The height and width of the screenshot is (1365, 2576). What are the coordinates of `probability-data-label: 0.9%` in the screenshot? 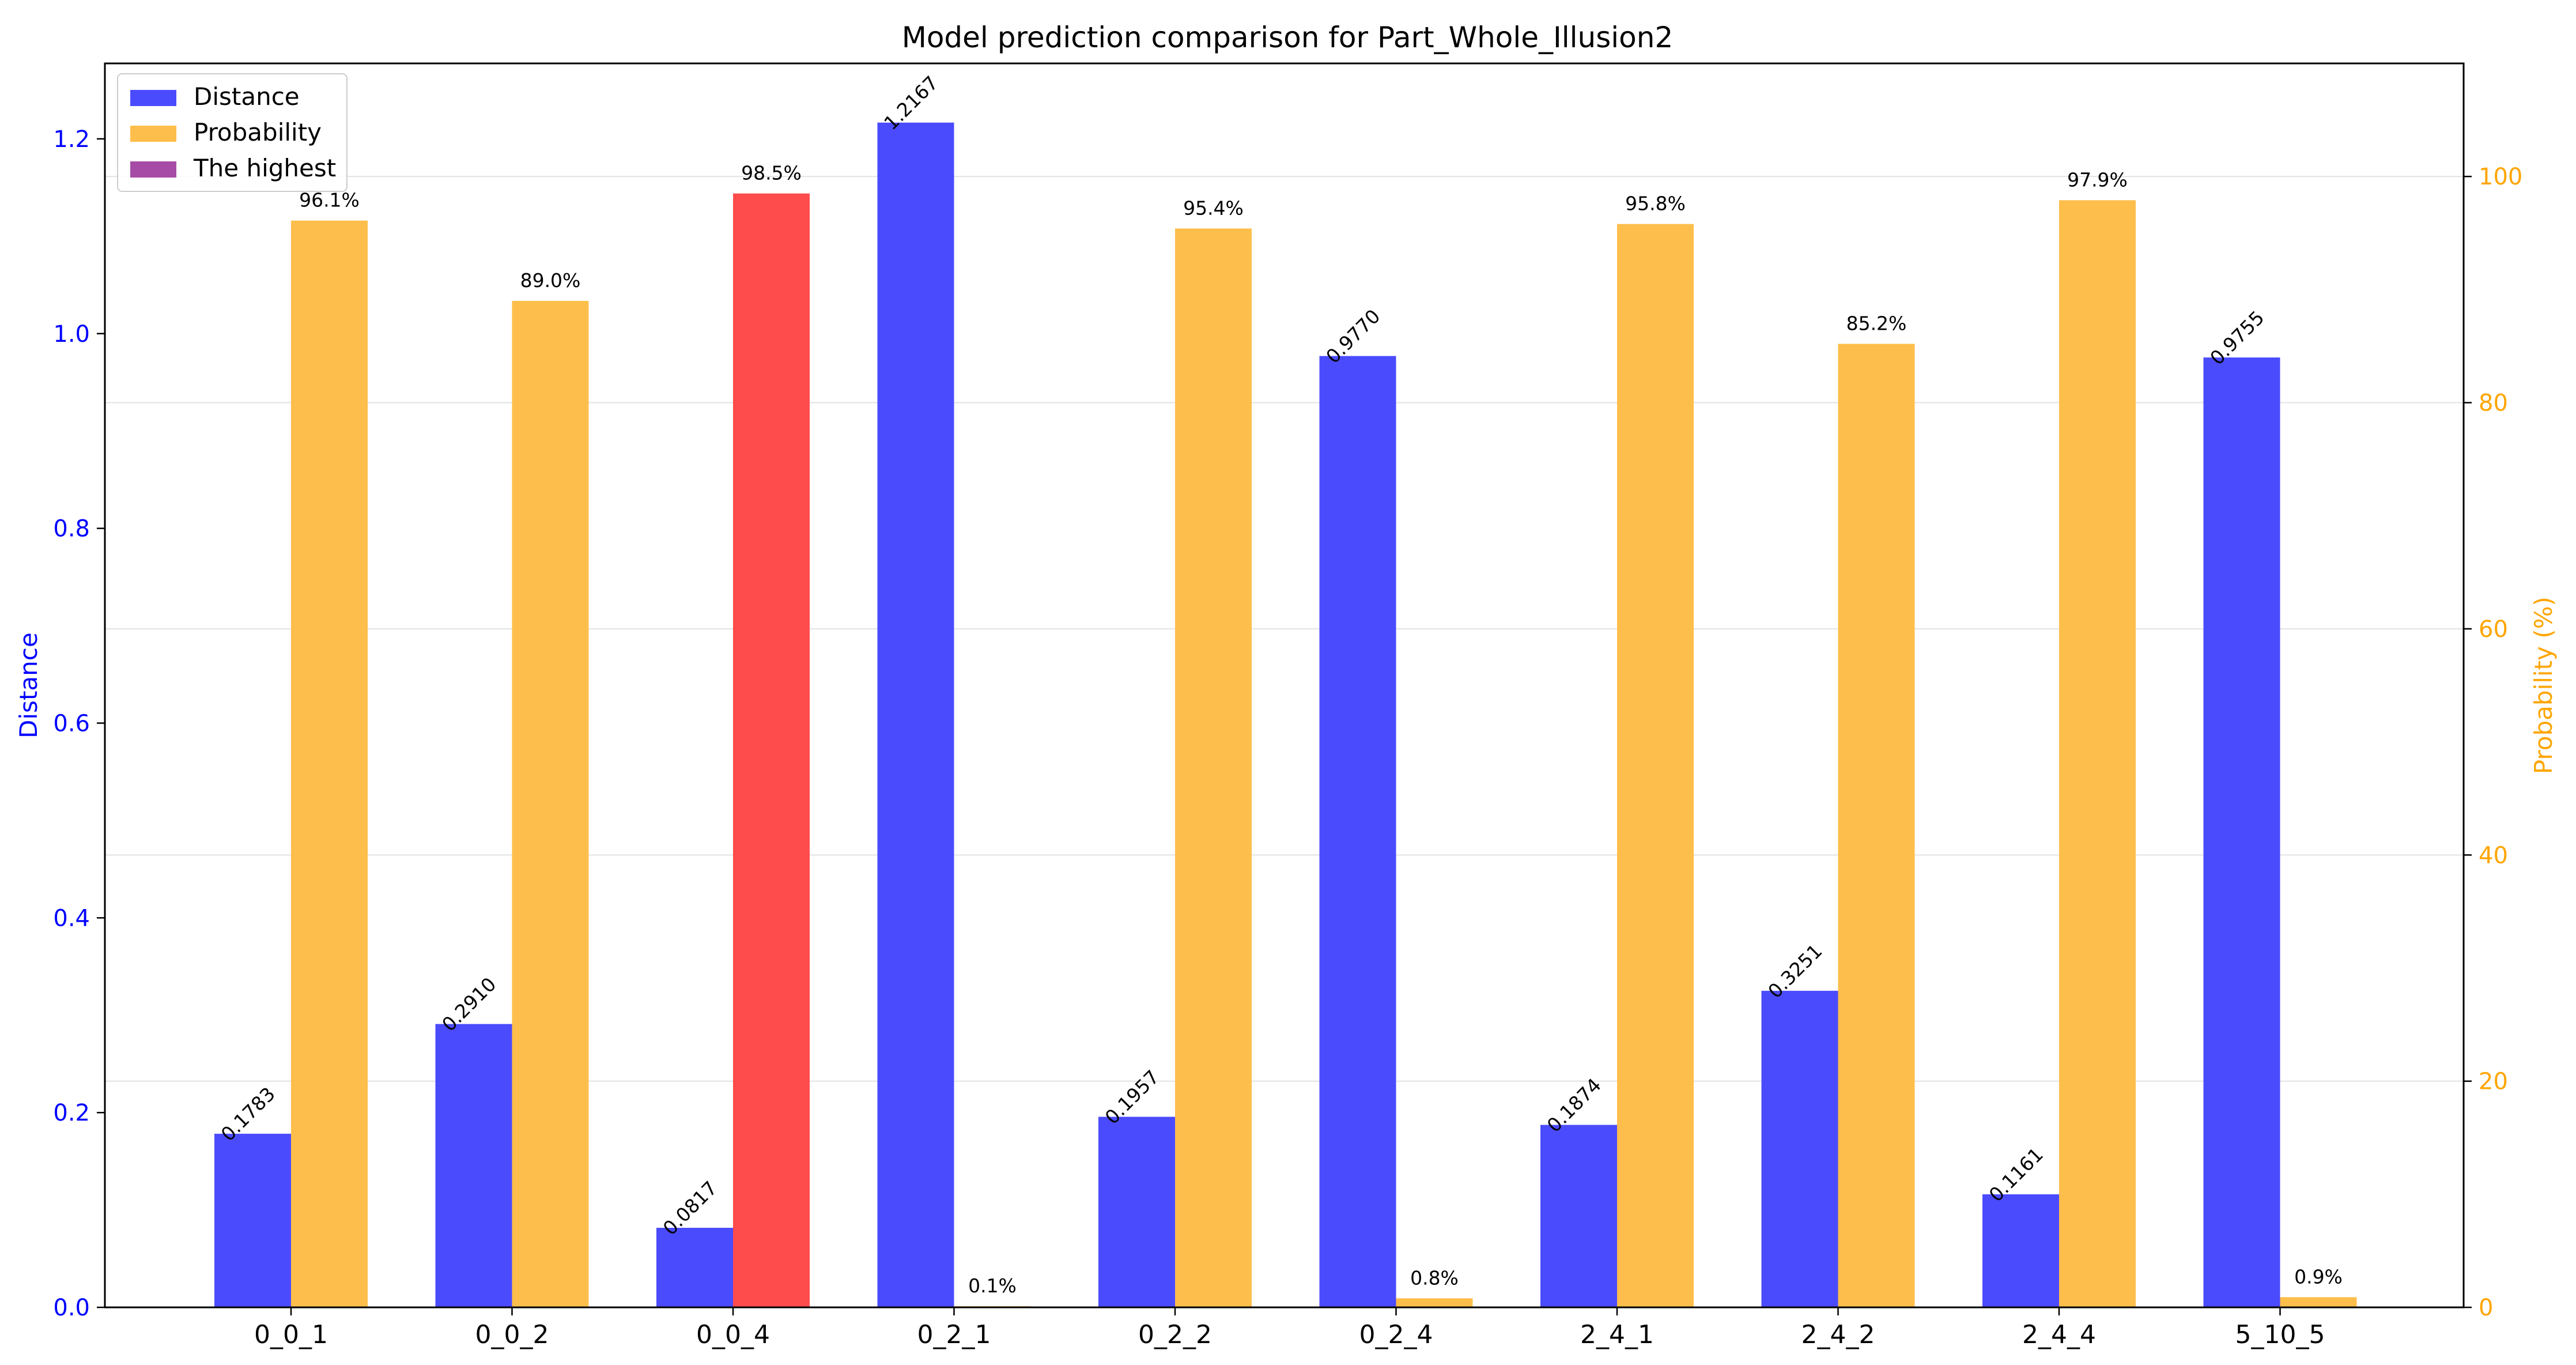 It's located at (2318, 1276).